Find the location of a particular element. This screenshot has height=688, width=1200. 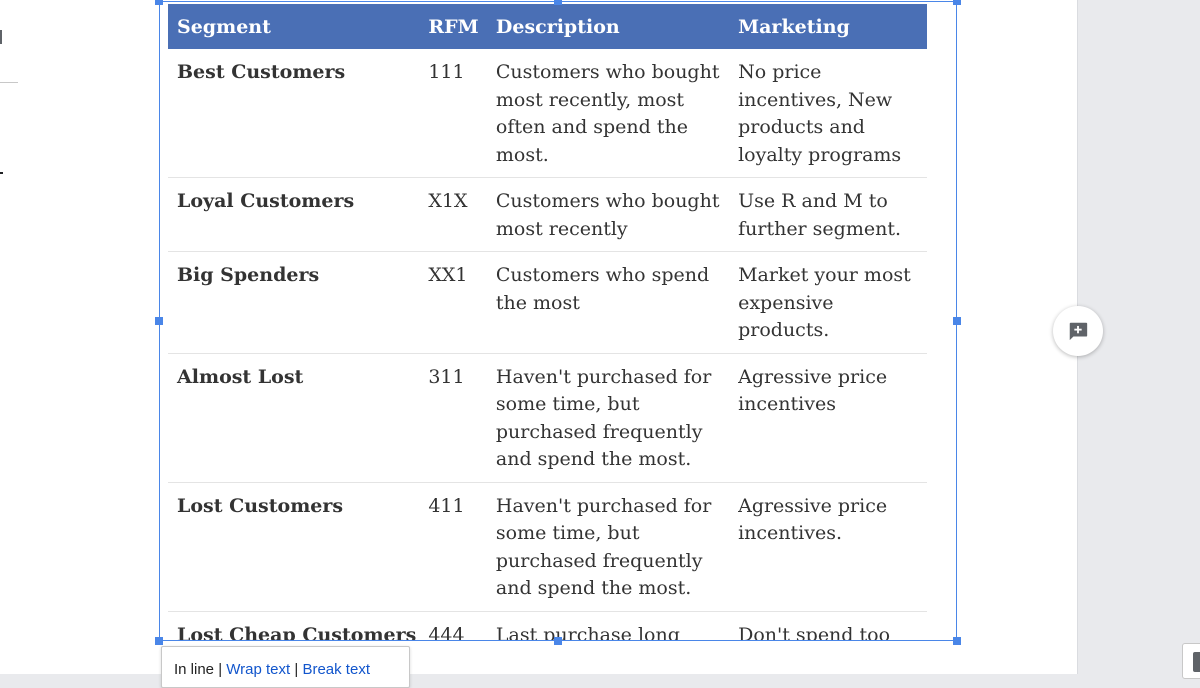

add-comment-button is located at coordinates (1078, 331).